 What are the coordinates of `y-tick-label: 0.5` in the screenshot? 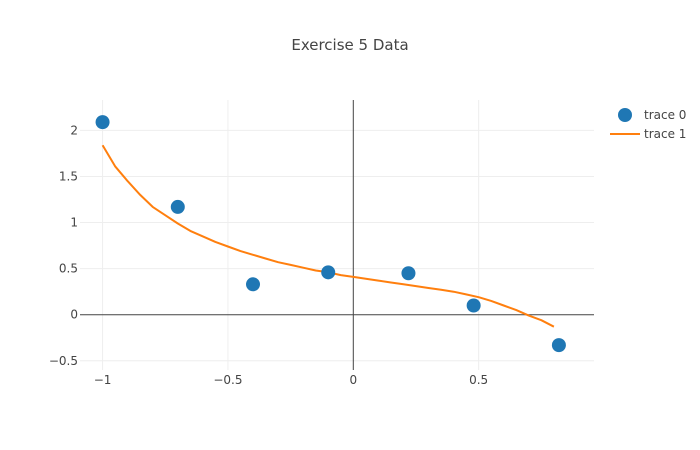 It's located at (68, 269).